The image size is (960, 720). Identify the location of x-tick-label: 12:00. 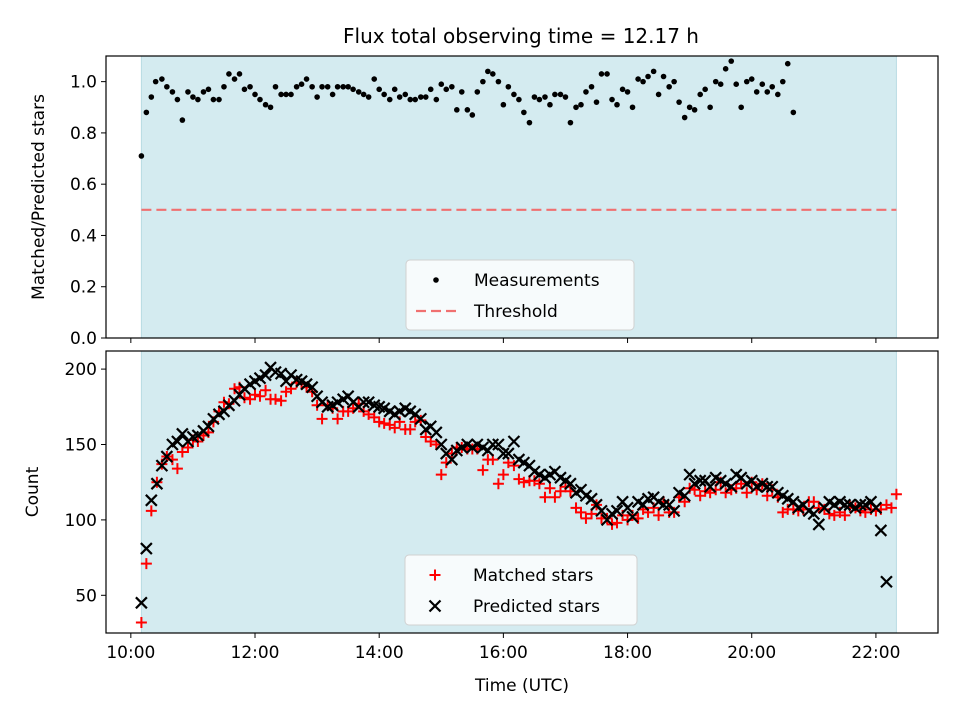
(255, 653).